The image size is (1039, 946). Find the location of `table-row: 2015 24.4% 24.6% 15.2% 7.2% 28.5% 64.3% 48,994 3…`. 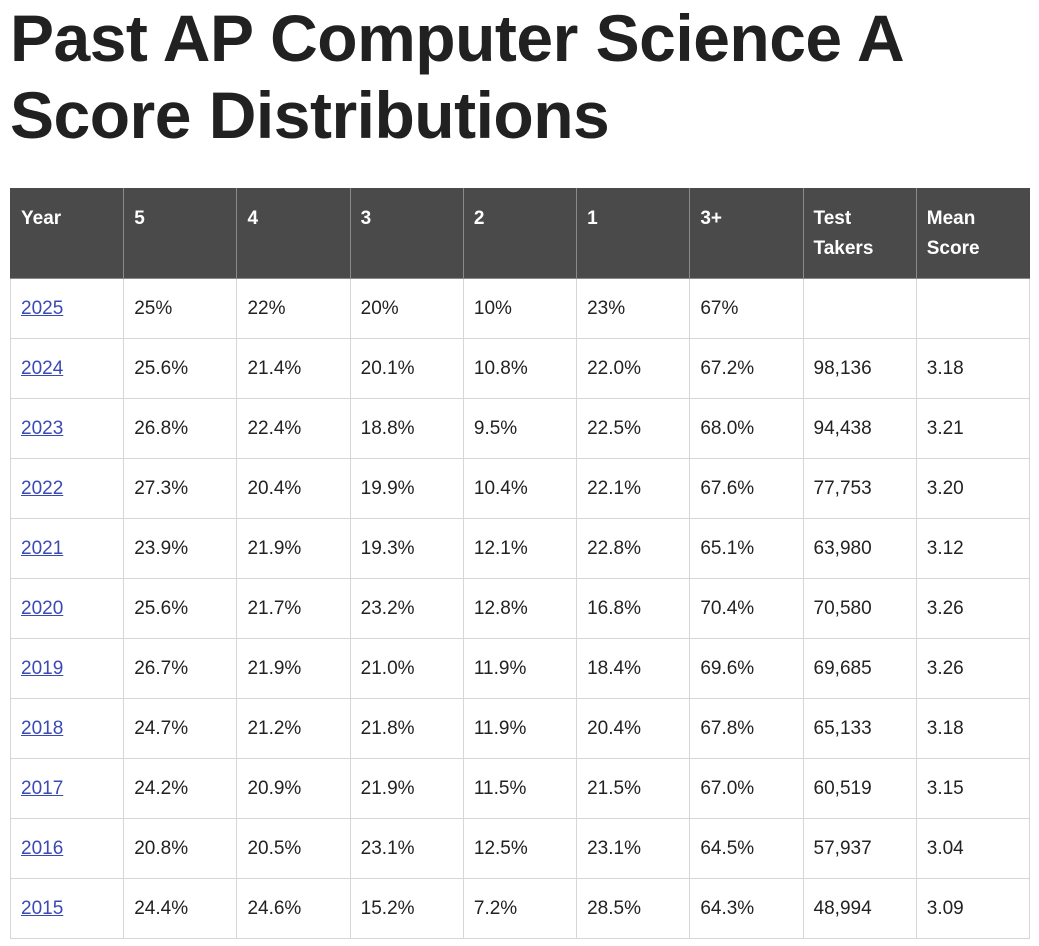

table-row: 2015 24.4% 24.6% 15.2% 7.2% 28.5% 64.3% 48,994 3… is located at coordinates (520, 908).